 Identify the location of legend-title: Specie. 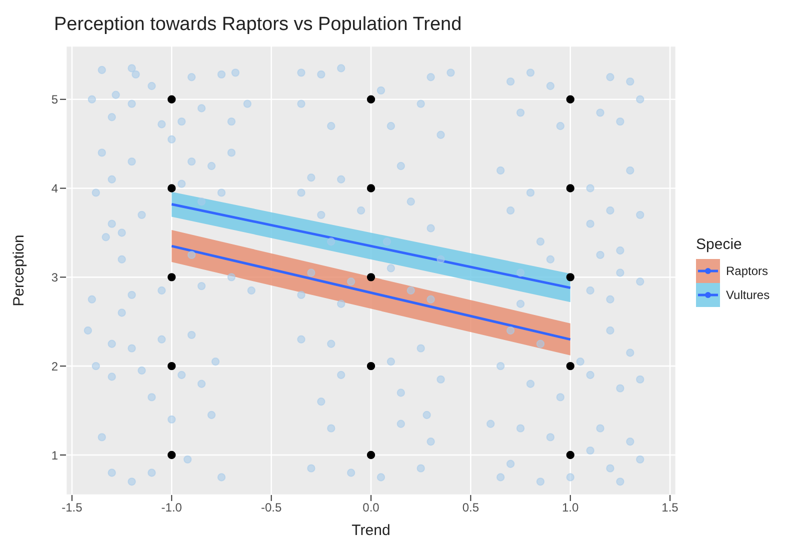
(719, 244).